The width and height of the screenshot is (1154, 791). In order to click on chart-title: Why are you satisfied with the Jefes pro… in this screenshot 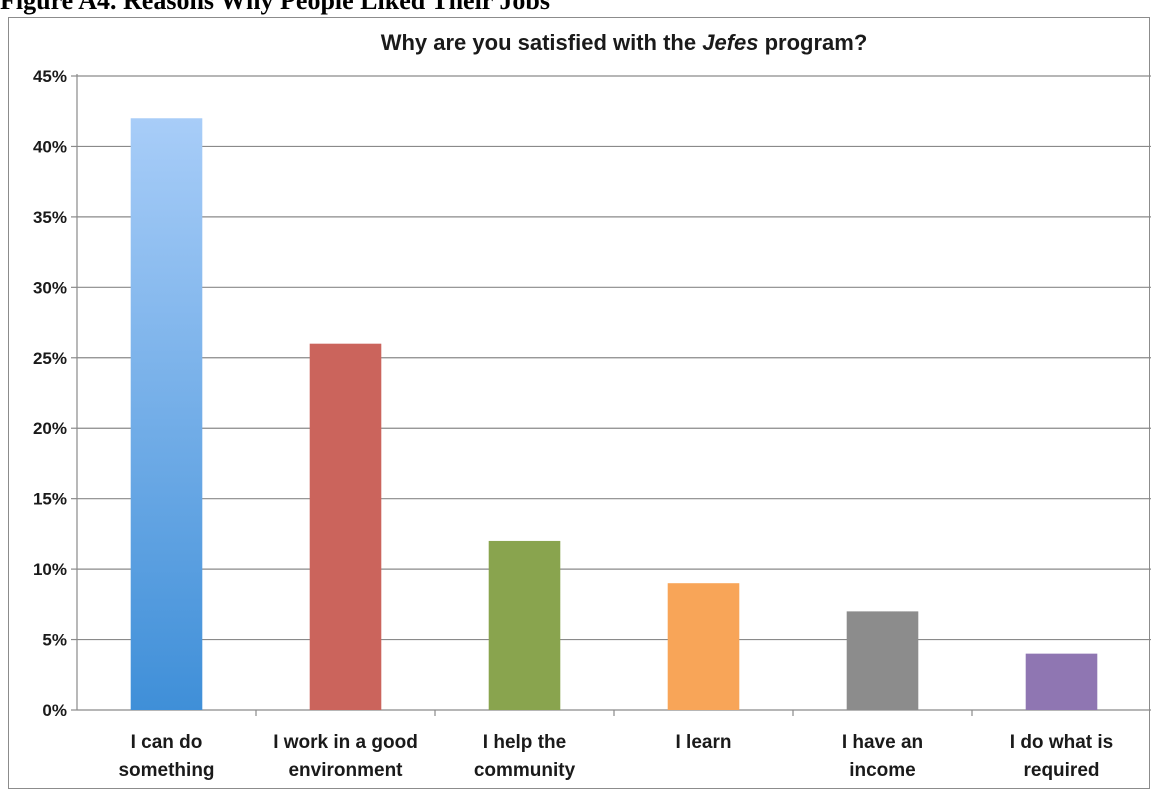, I will do `click(624, 42)`.